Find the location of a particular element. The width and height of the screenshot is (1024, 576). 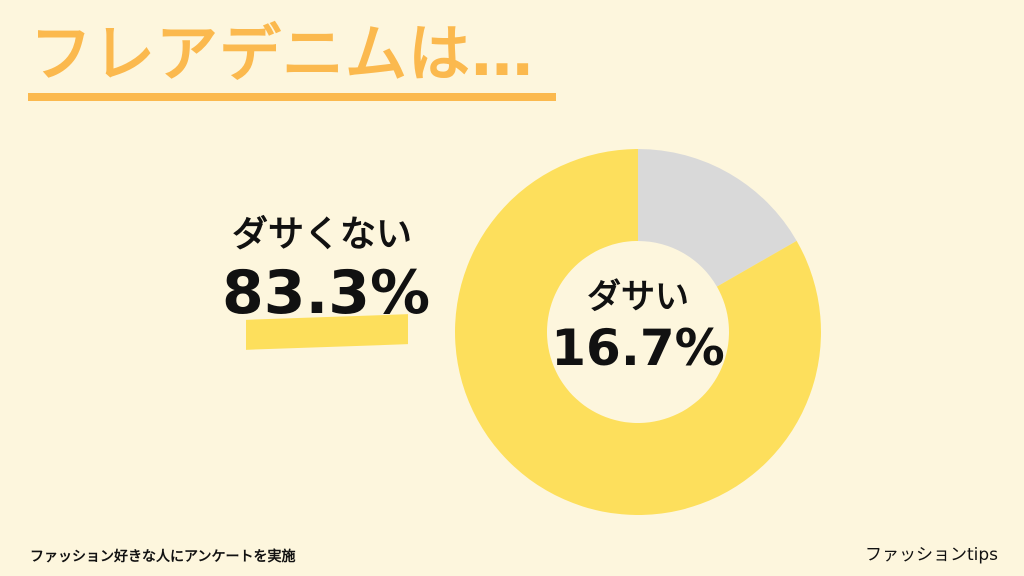

label-dasakunai-value: 83.3% is located at coordinates (326, 292).